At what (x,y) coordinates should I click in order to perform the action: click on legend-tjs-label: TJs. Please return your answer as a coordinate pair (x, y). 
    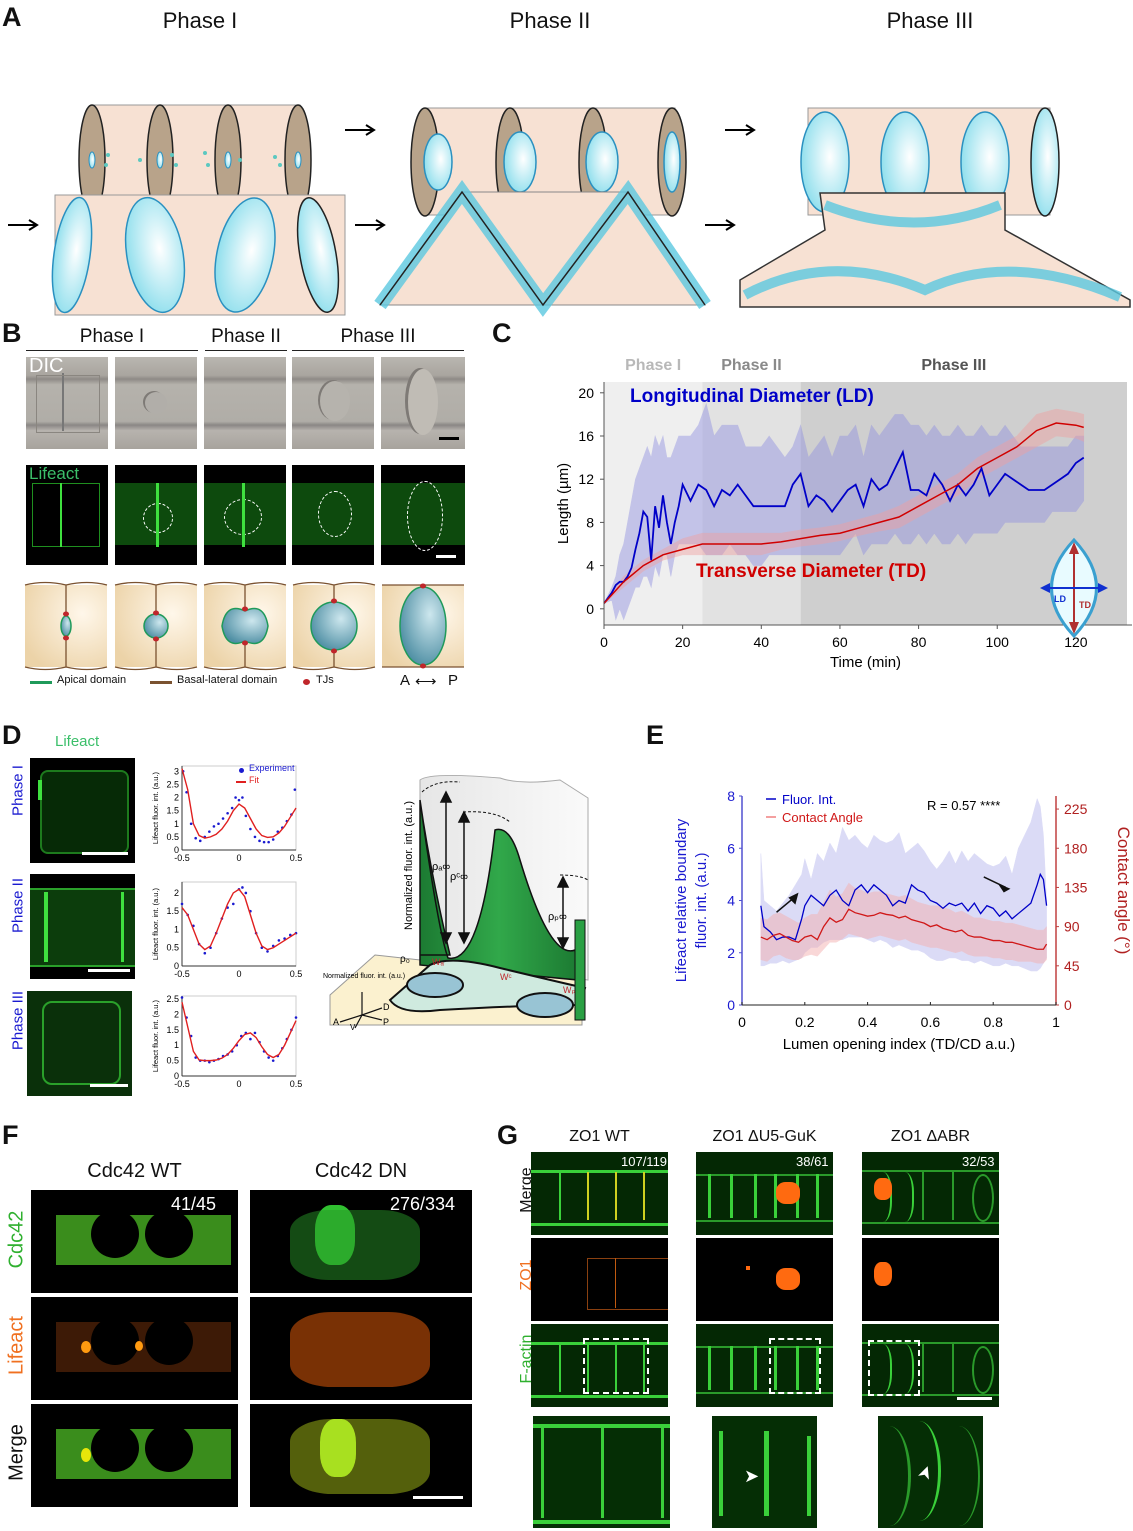
    Looking at the image, I should click on (325, 680).